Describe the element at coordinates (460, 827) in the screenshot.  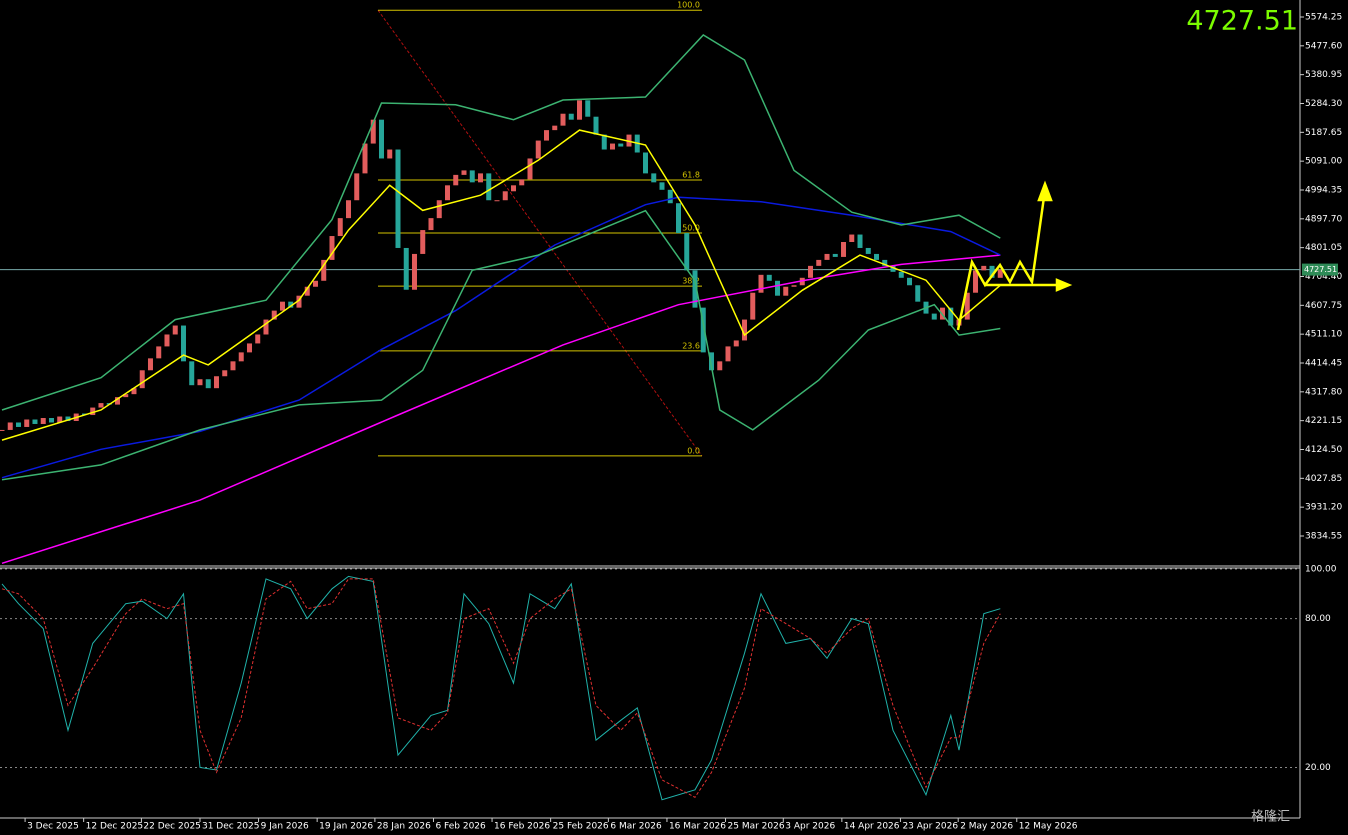
I see `x-tick-label: 6 Feb 2026` at that location.